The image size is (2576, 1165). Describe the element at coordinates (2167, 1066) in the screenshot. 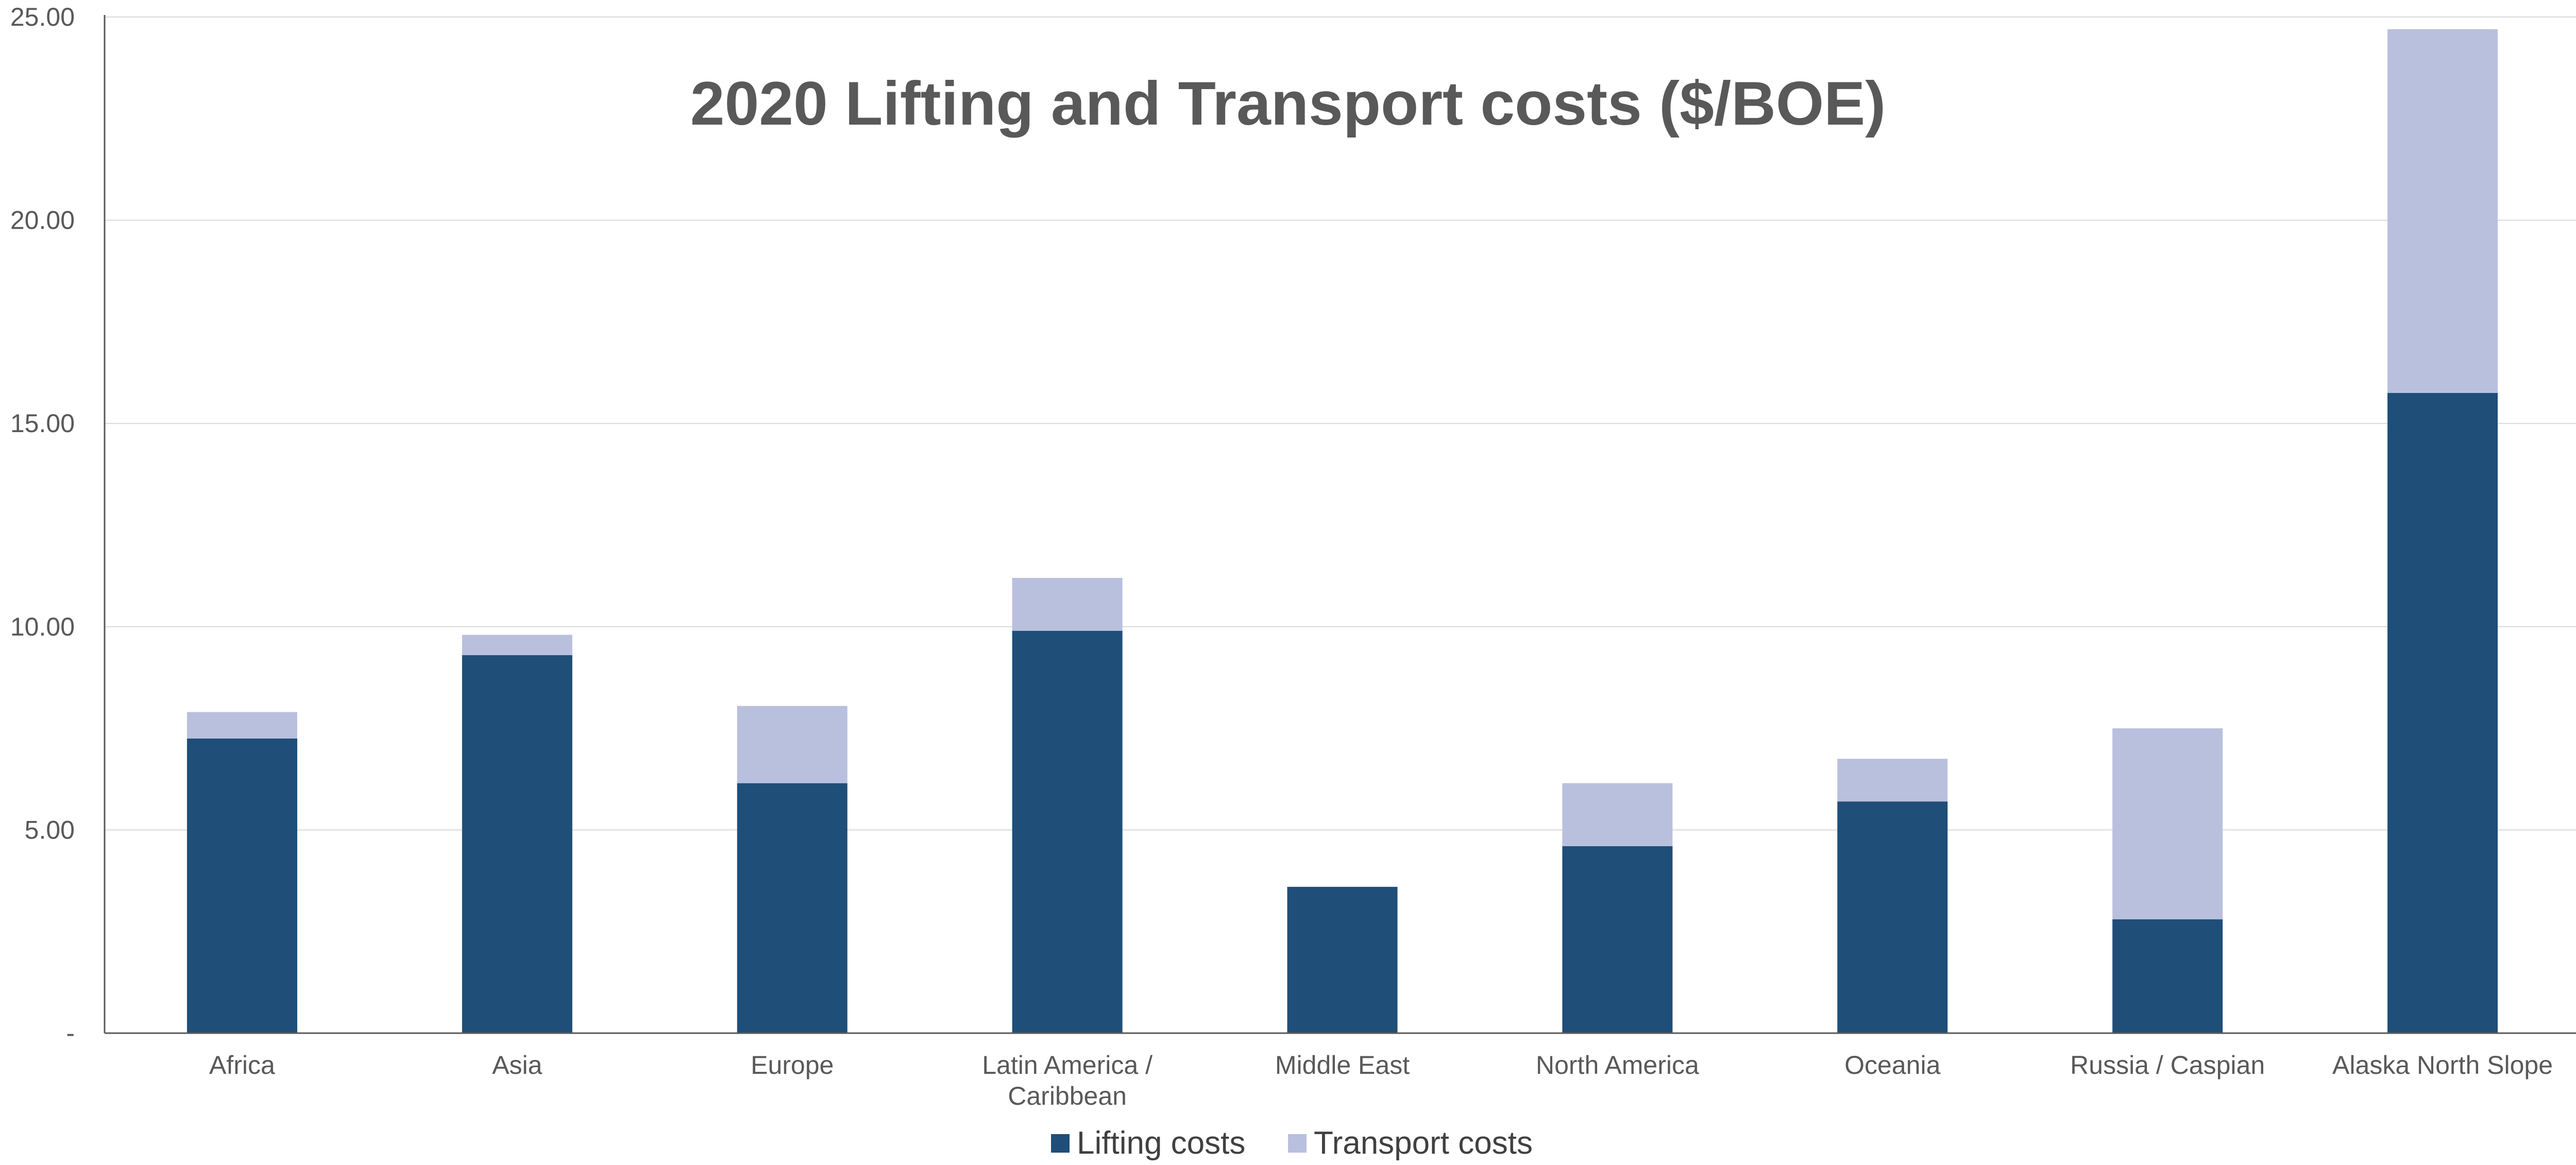

I see `category-label: Russia / Caspian` at that location.